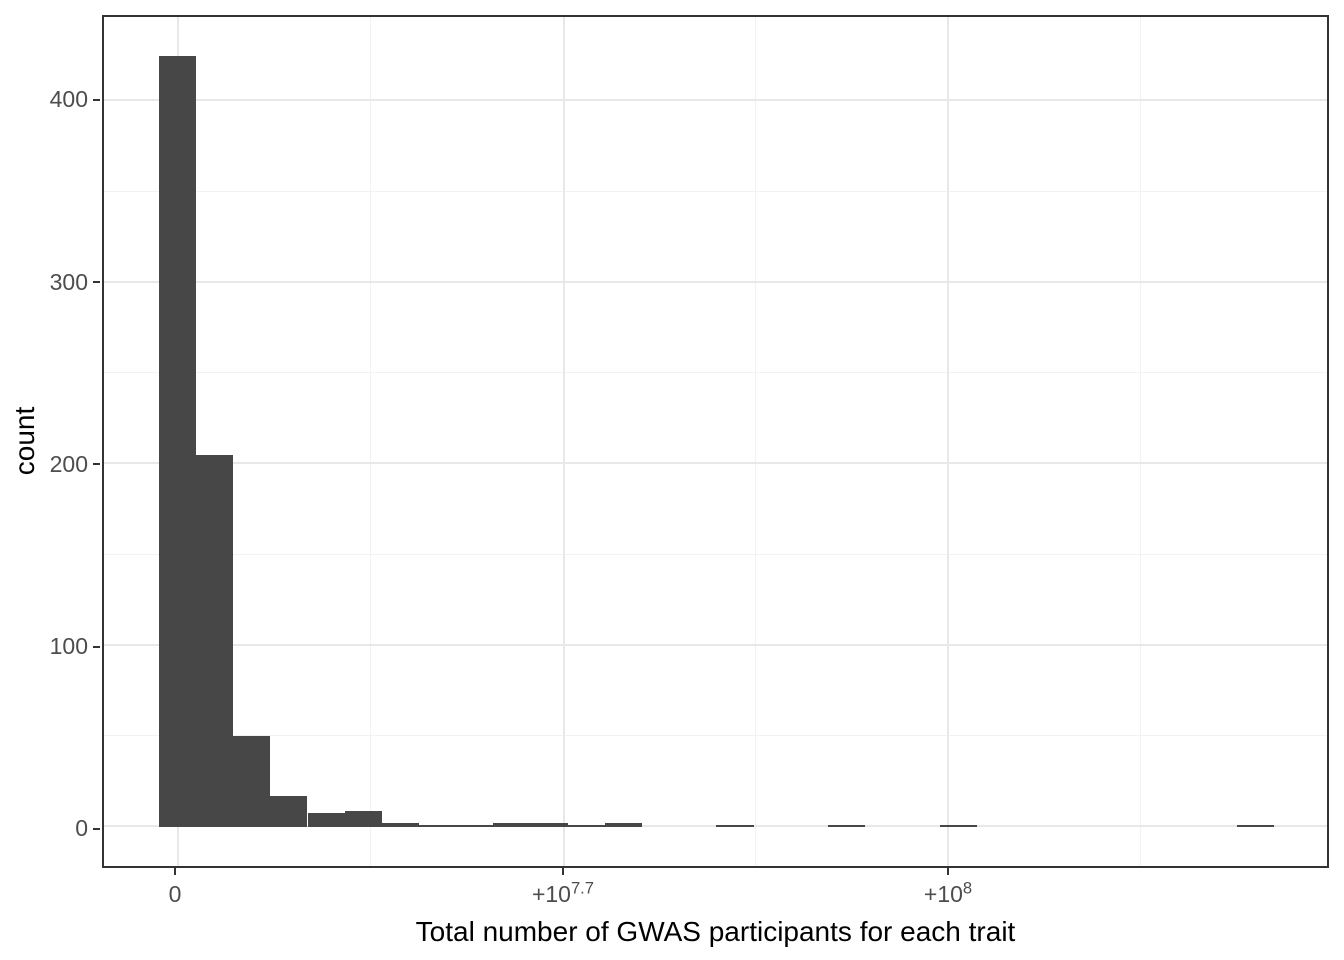 The width and height of the screenshot is (1344, 960). I want to click on y-tick-label: 200, so click(68, 463).